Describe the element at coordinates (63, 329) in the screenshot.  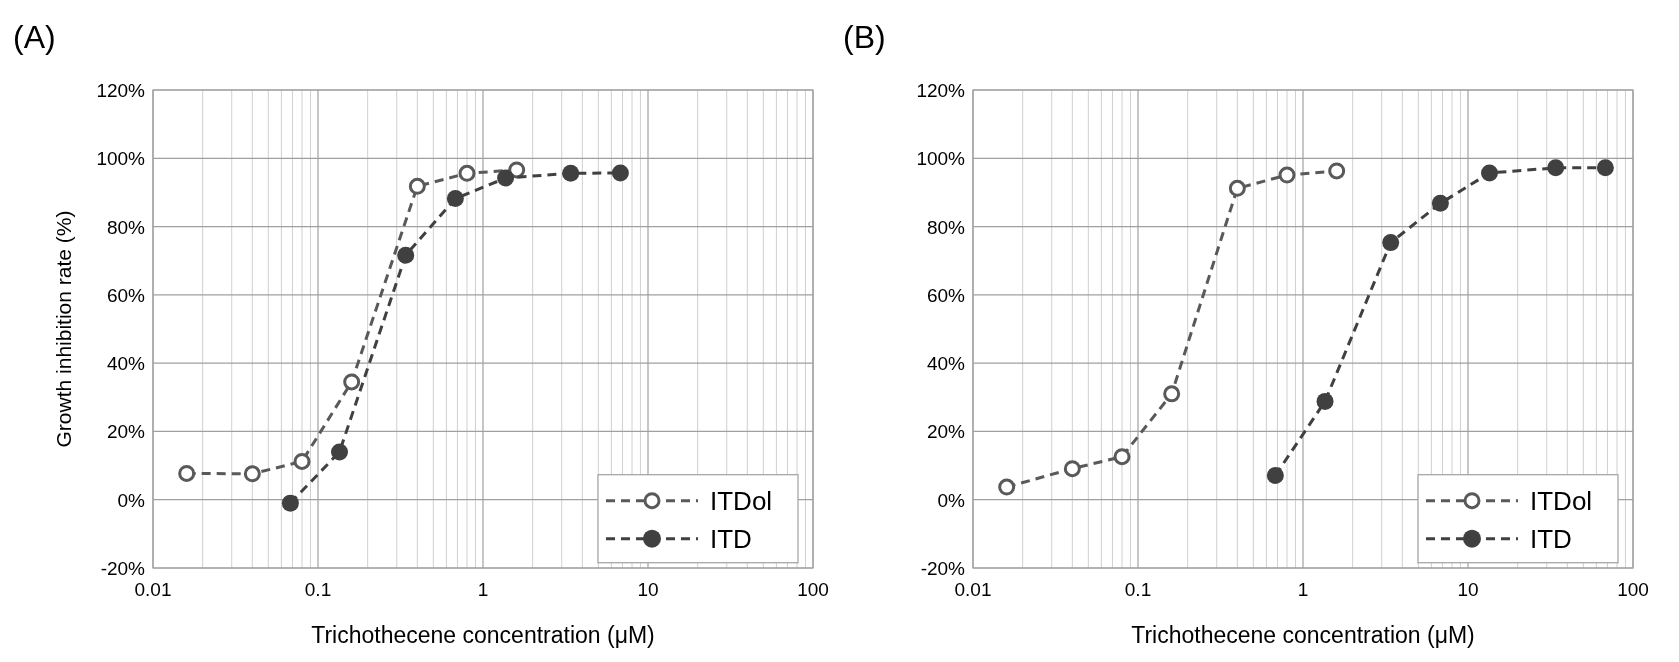
I see `y-axis-title: Growth inhibition rate (%)` at that location.